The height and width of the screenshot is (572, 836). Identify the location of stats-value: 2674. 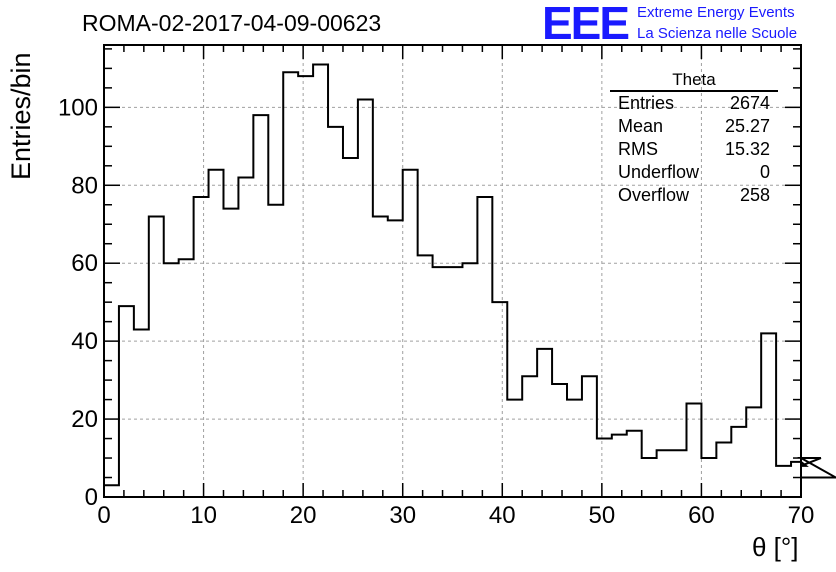
(749, 103).